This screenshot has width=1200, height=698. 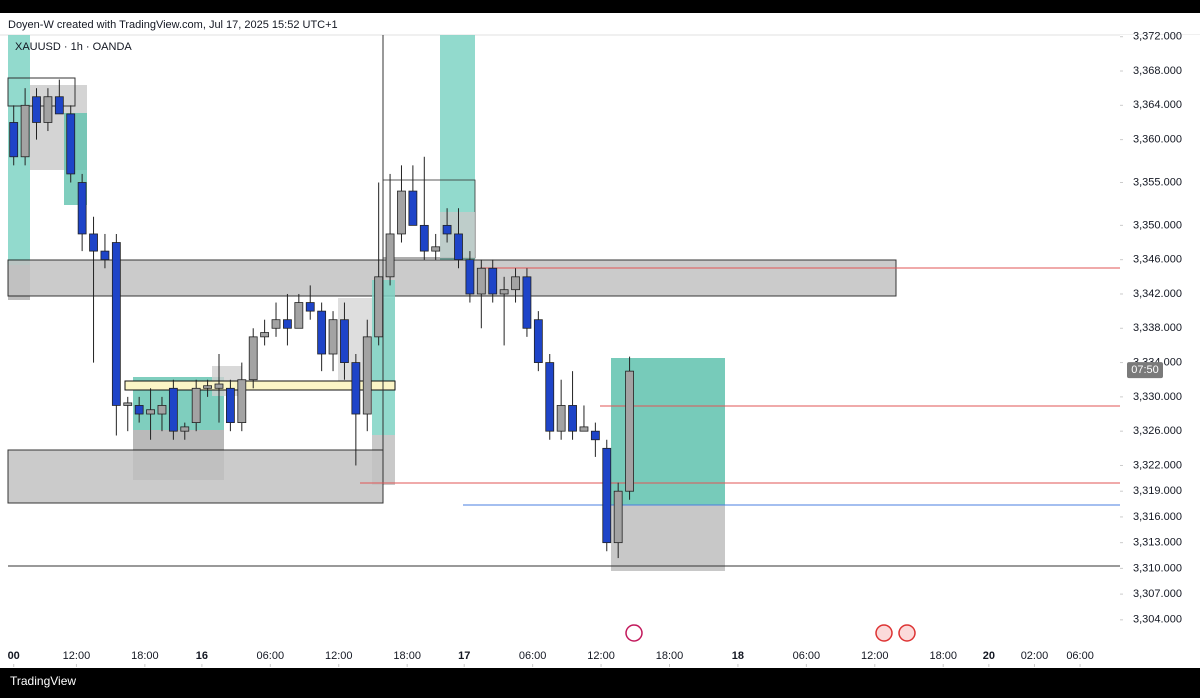 I want to click on y-tick-label: 3,310.000, so click(x=1157, y=568).